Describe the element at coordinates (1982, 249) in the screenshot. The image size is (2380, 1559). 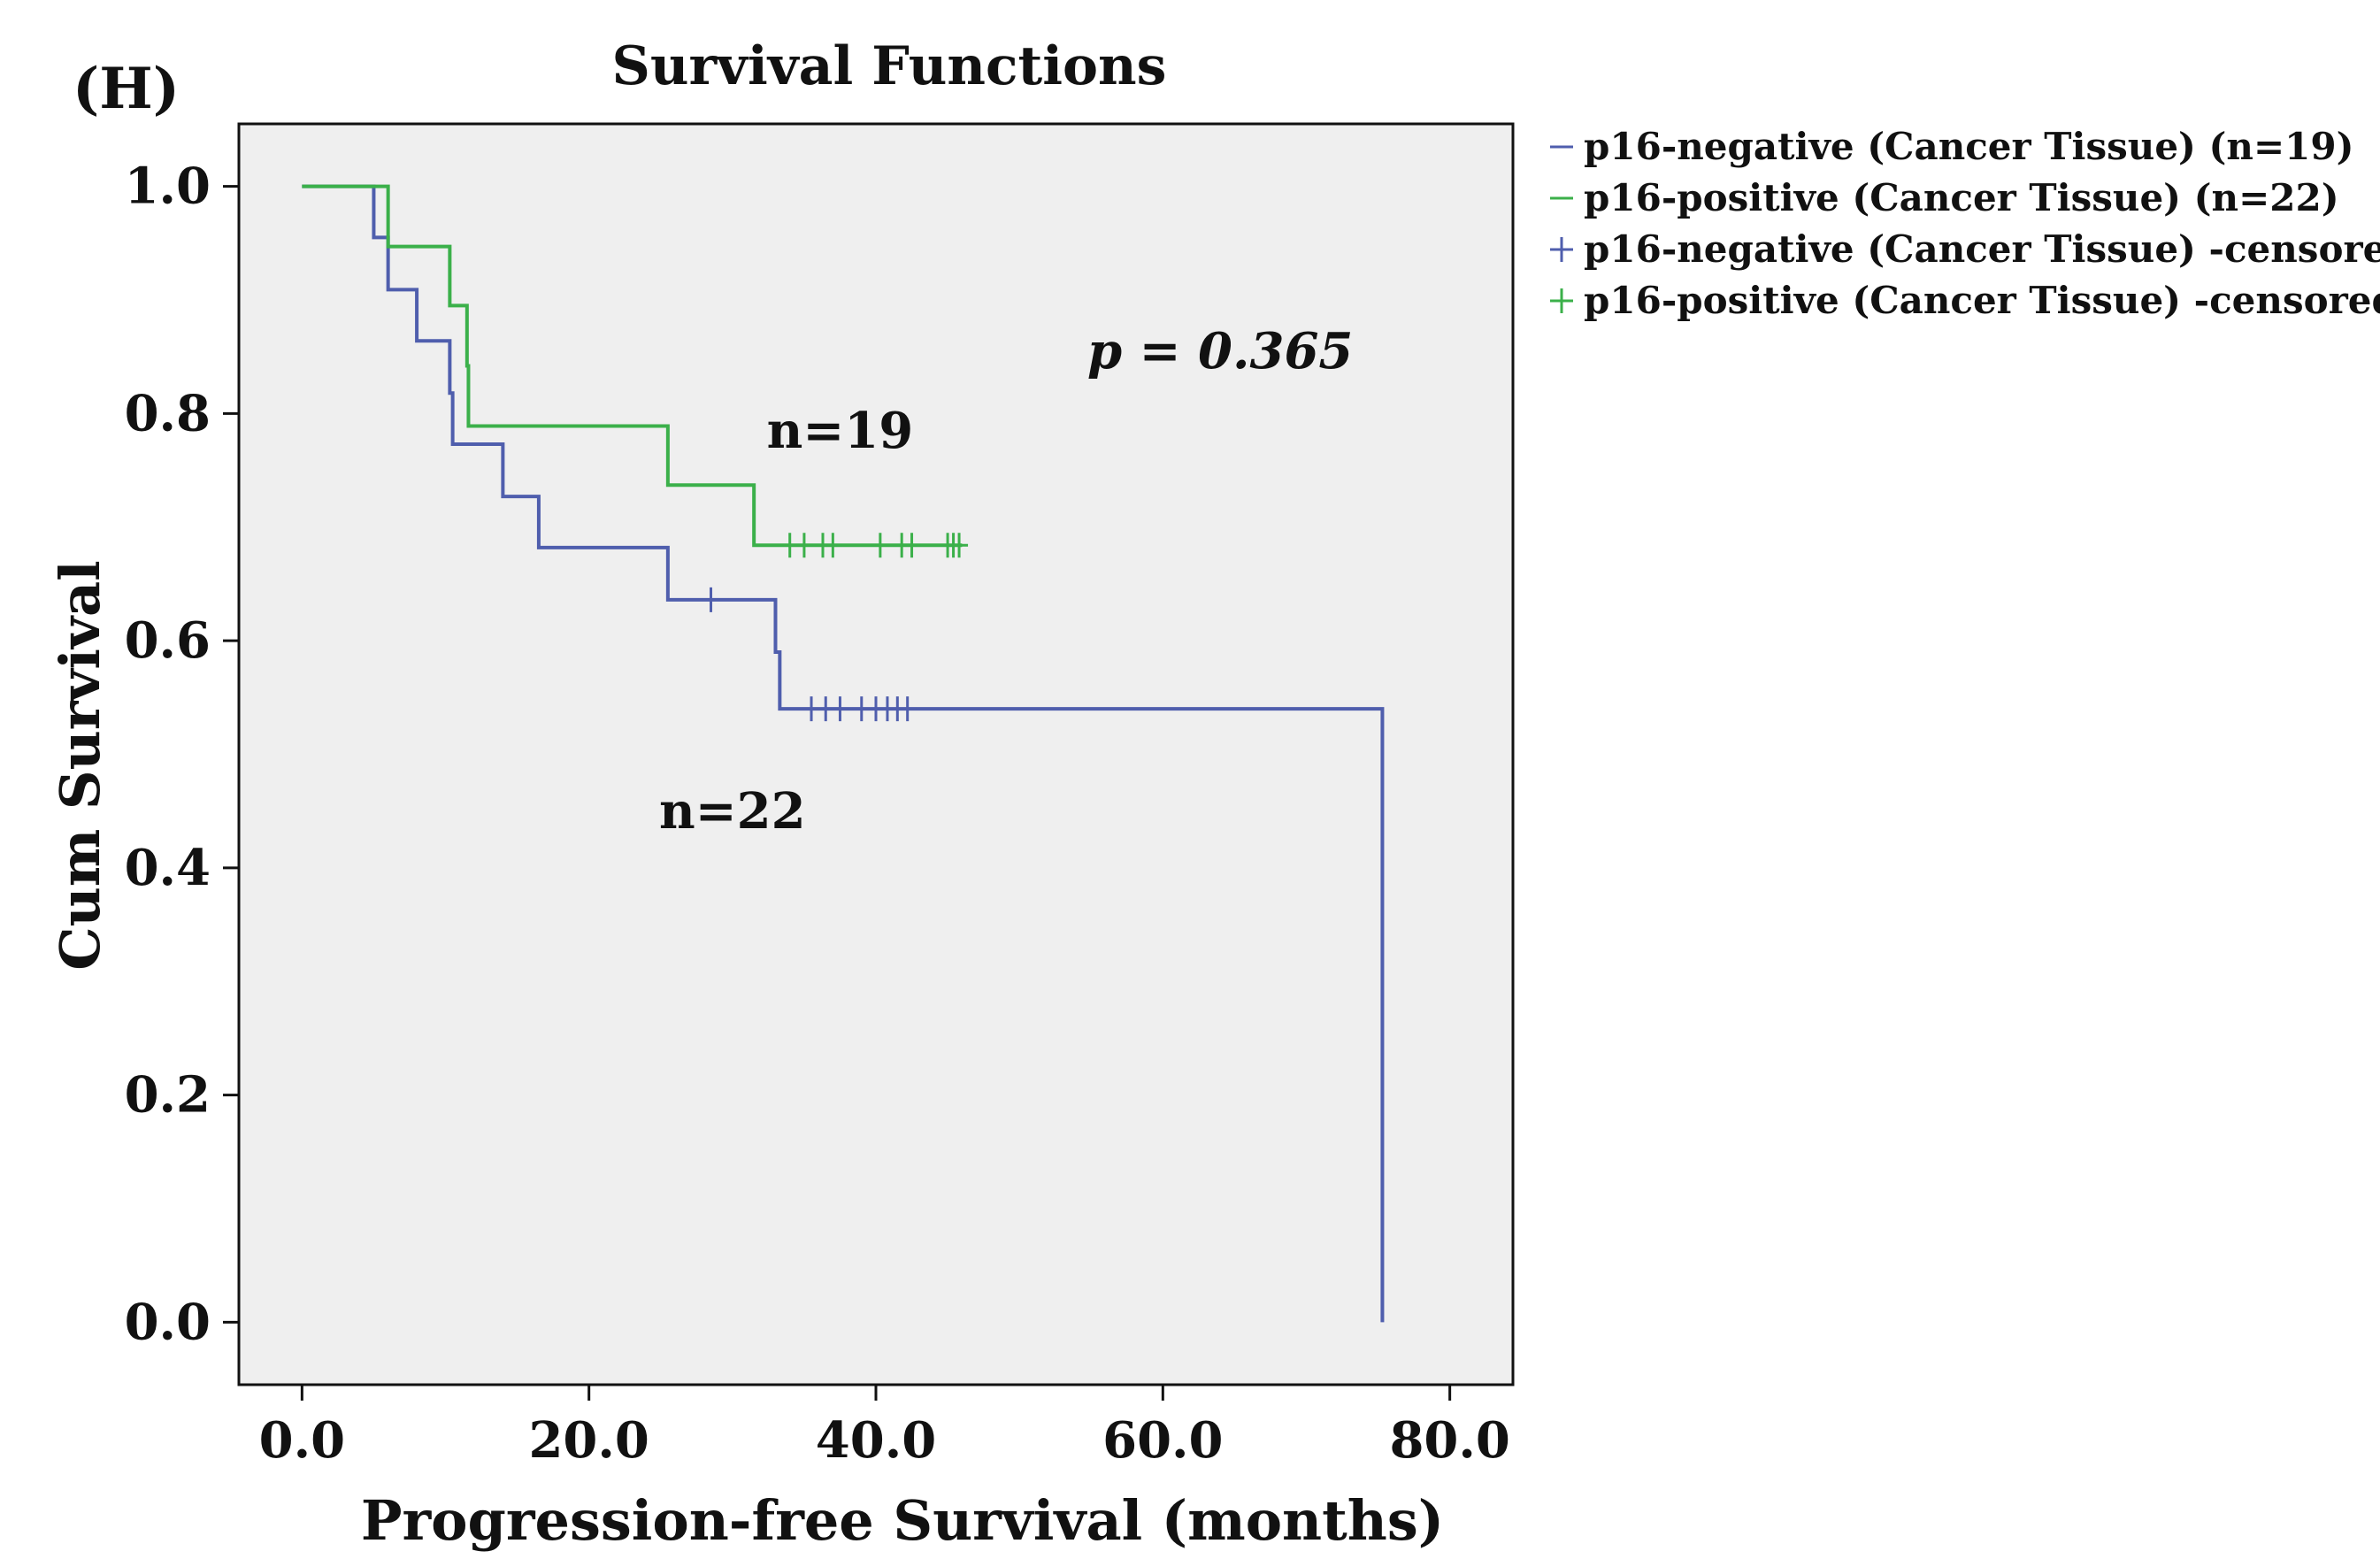
I see `legend-label: p16-negative (Cancer Tissue) -censored` at that location.